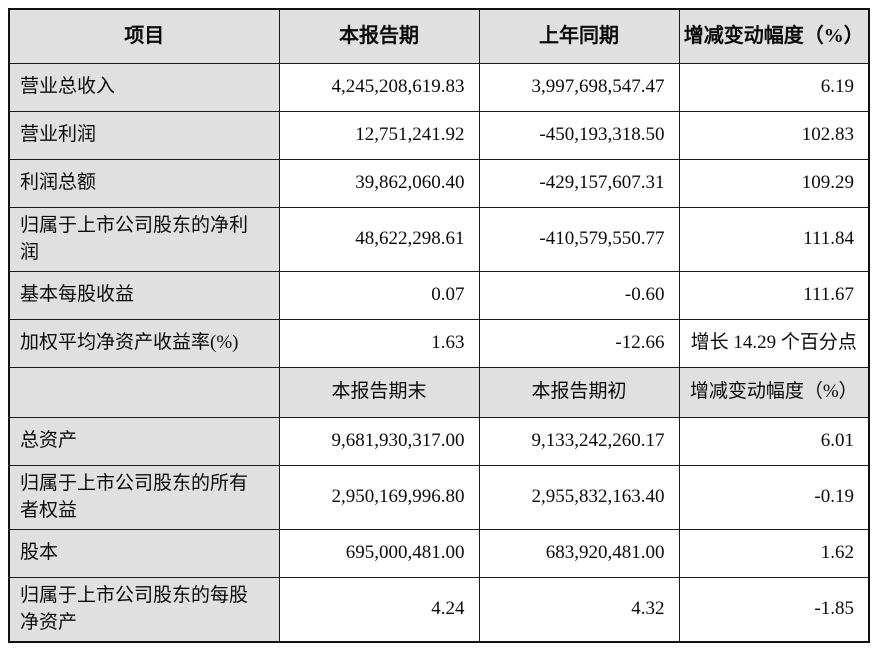 Image resolution: width=876 pixels, height=662 pixels. I want to click on current-period-value: 4,245,208,619.83, so click(379, 87).